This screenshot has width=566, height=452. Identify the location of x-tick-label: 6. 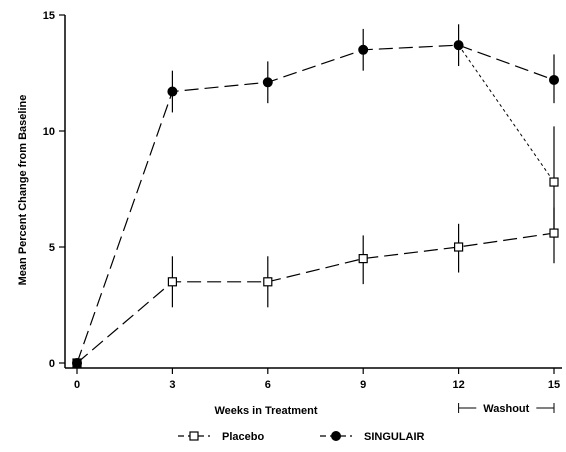
(268, 385).